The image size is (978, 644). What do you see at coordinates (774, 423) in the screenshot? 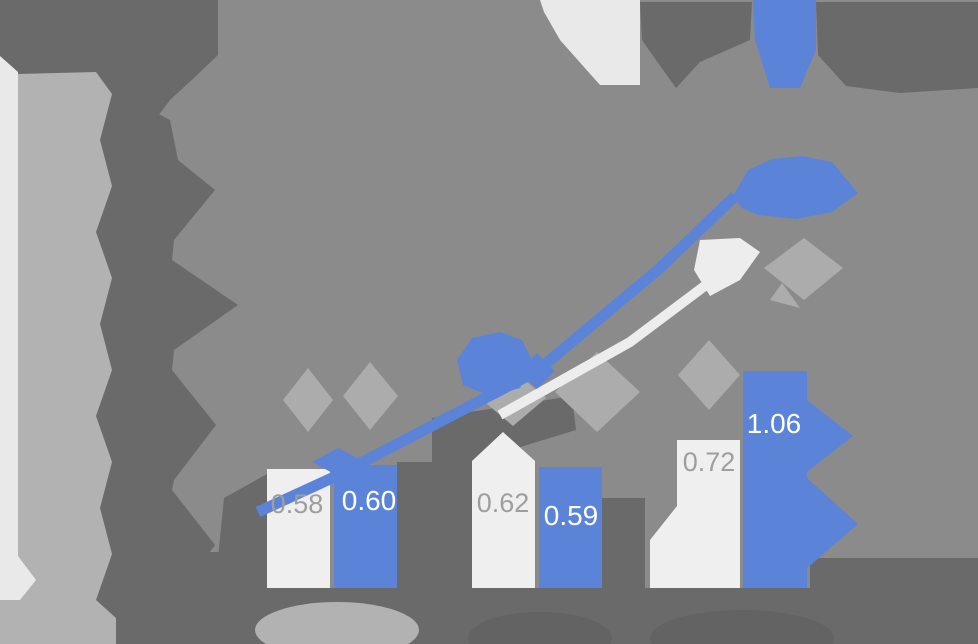
I see `bar-value-blue-3: 1.06` at bounding box center [774, 423].